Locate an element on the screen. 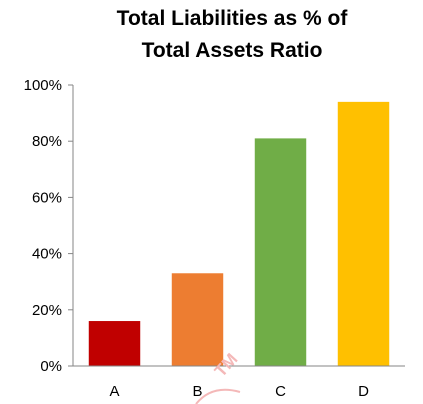 This screenshot has width=423, height=404. bar-d is located at coordinates (363, 234).